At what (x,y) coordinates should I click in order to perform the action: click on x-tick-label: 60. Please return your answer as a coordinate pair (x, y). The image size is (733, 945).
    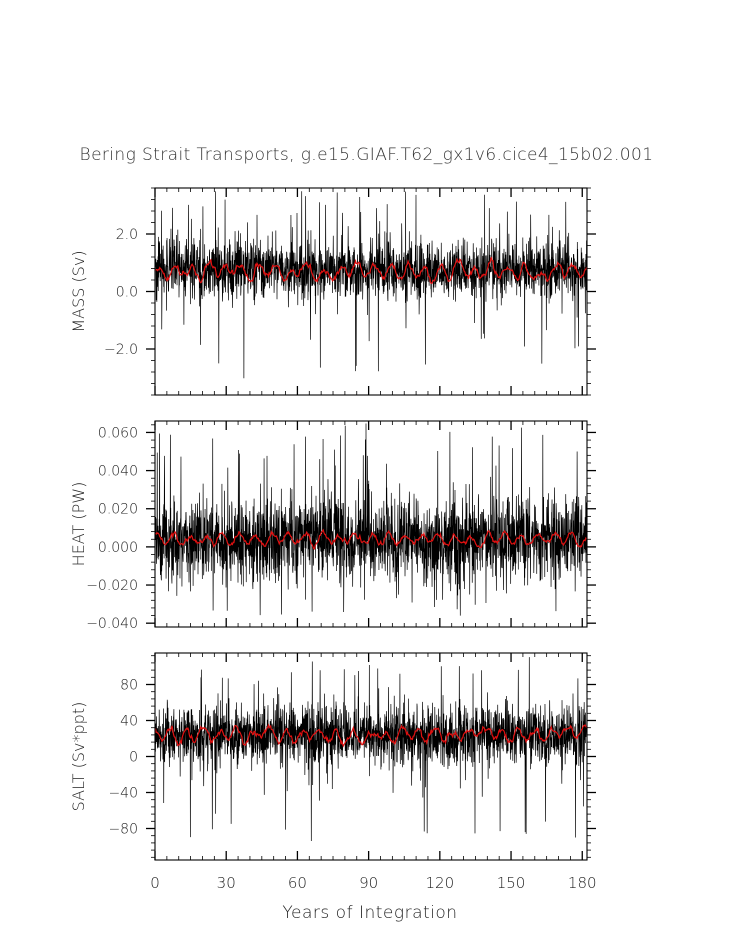
    Looking at the image, I should click on (297, 883).